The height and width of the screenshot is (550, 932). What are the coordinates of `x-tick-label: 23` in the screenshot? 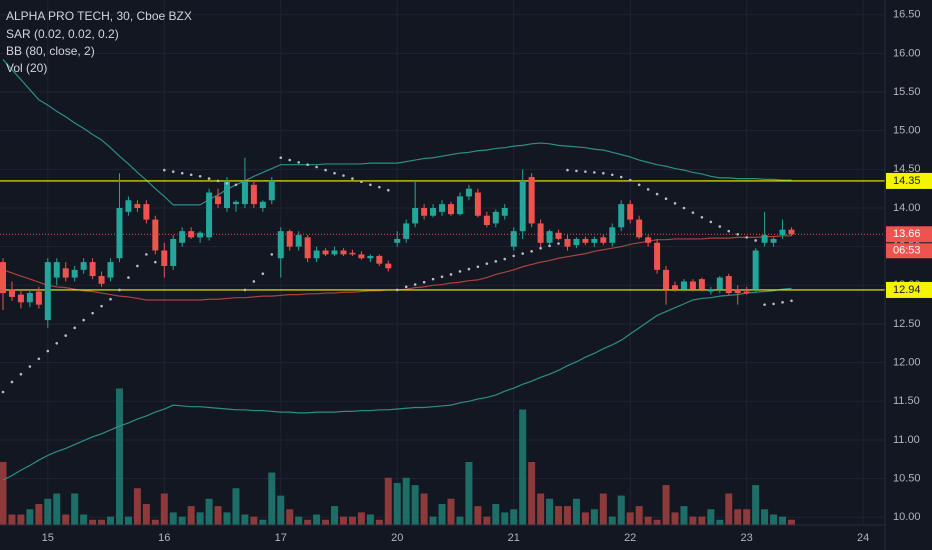 It's located at (747, 538).